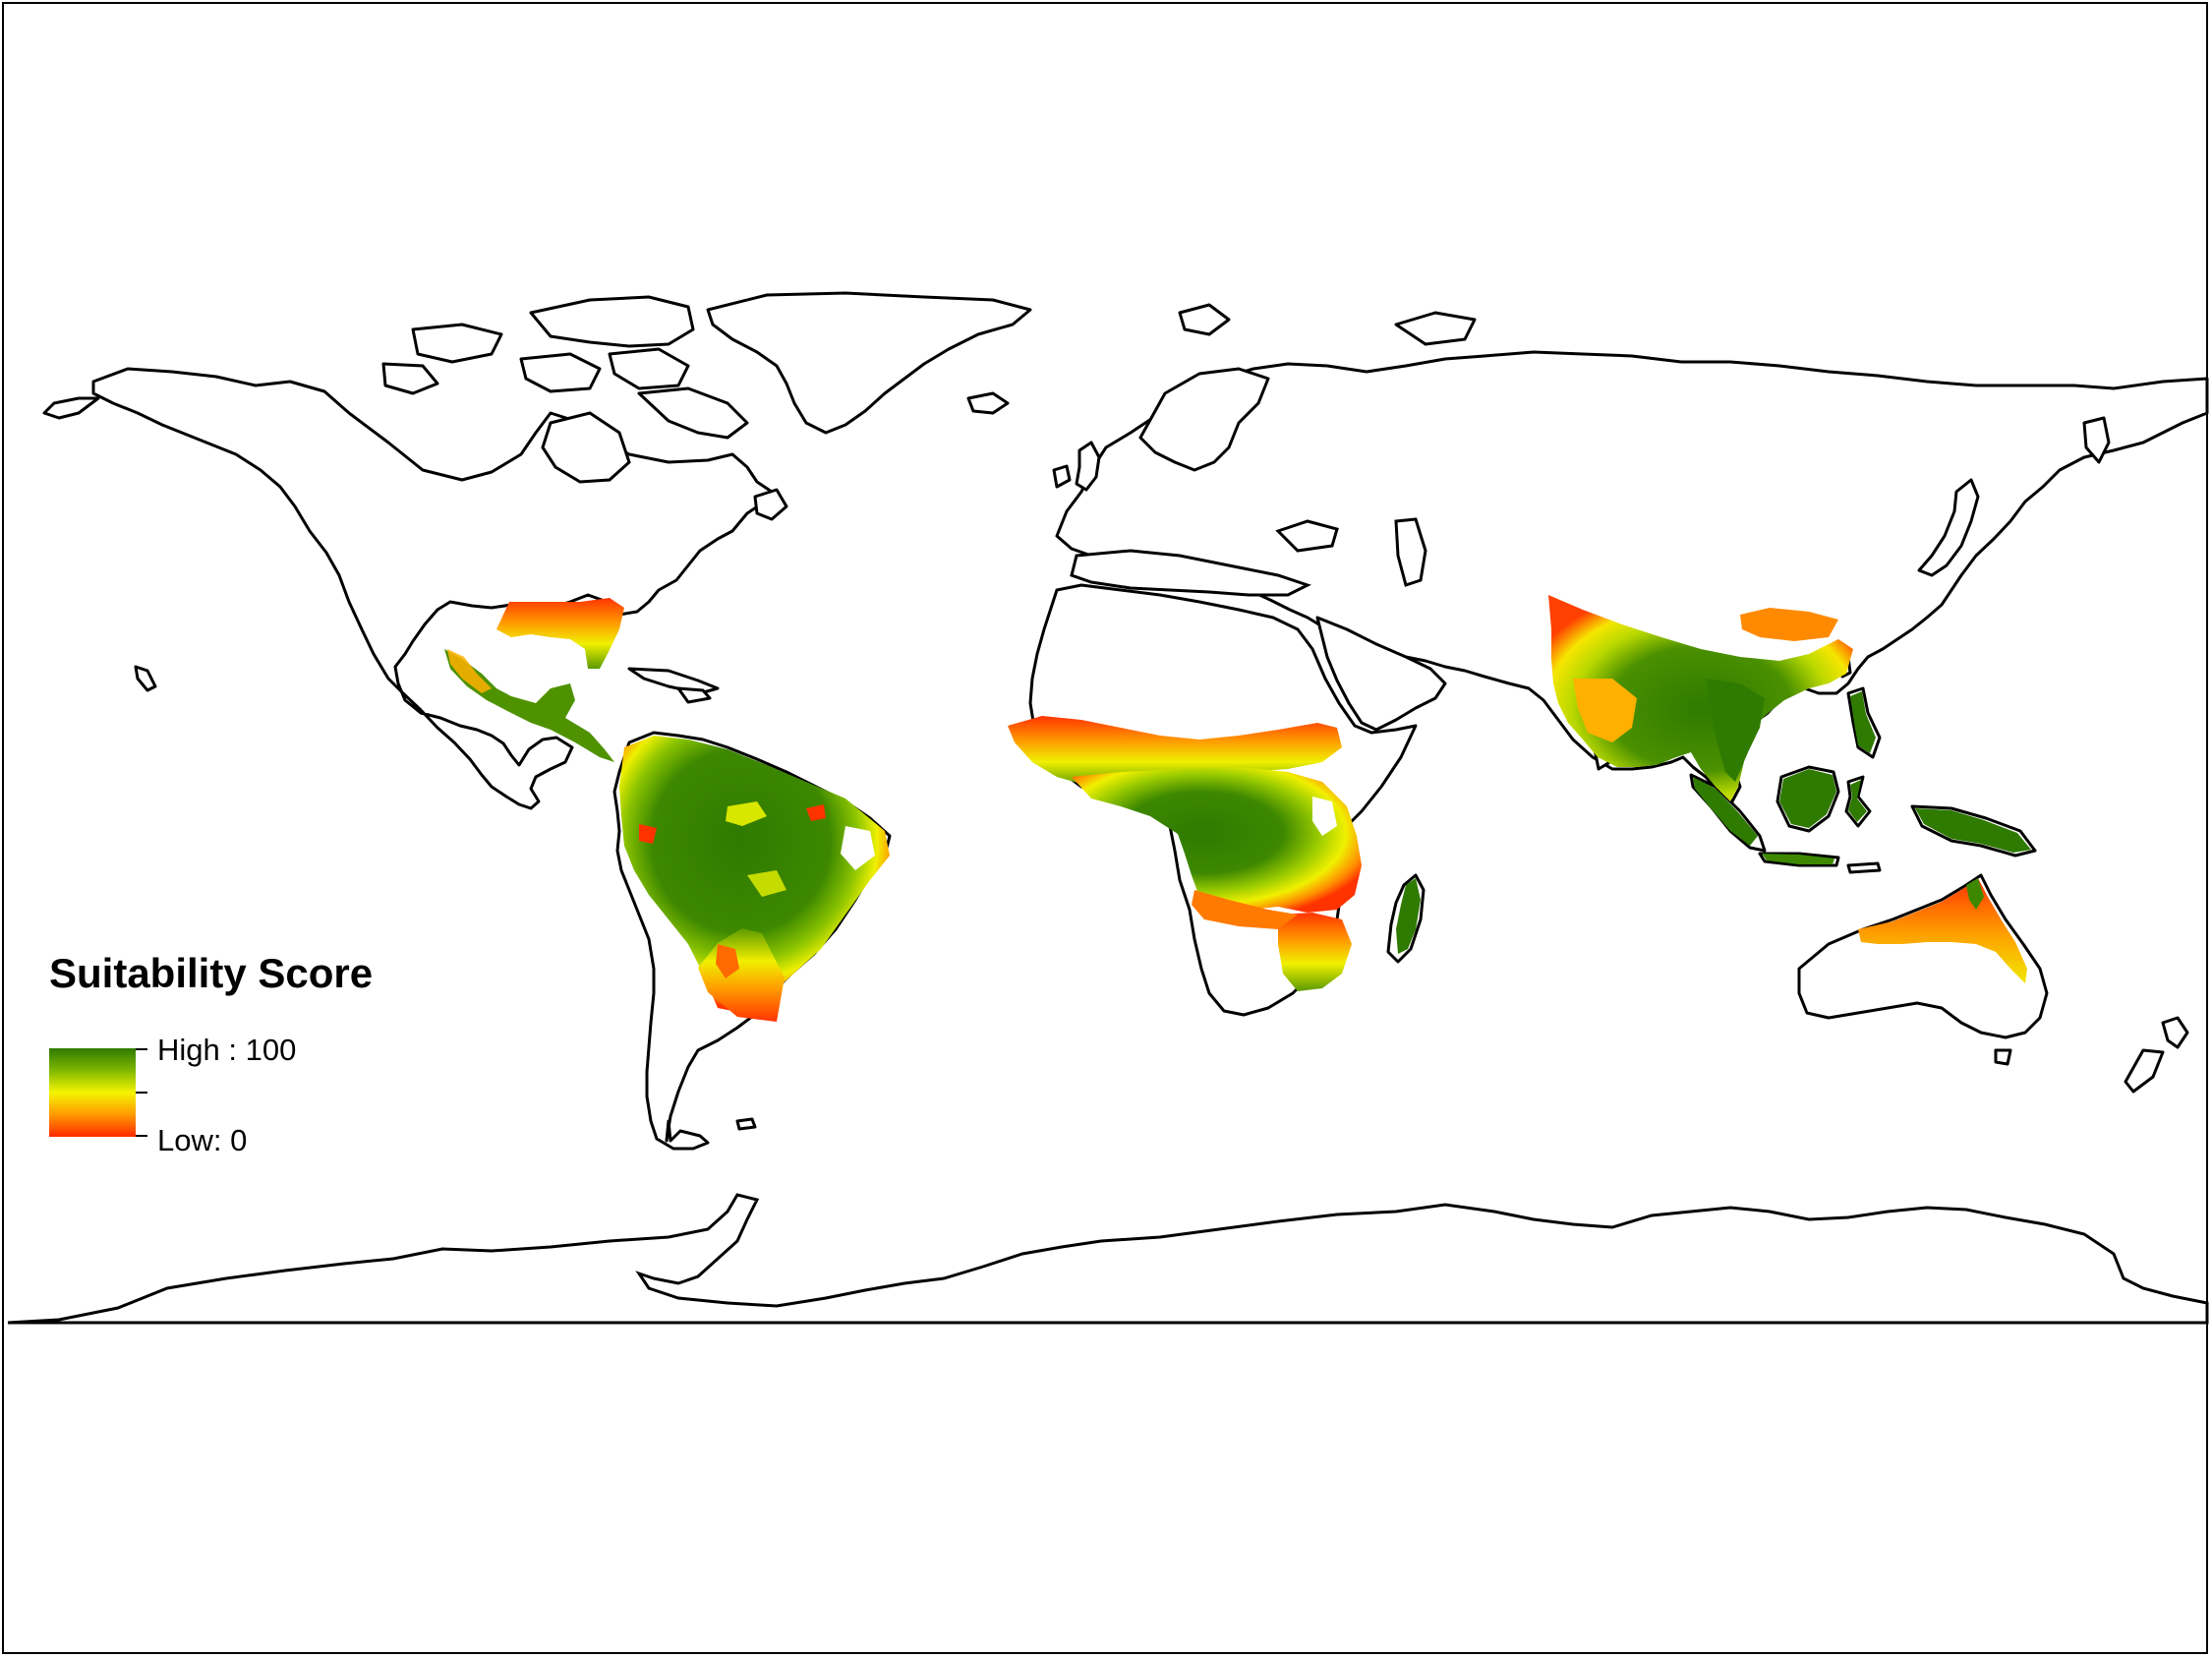  I want to click on suitability-gulf-coast, so click(560, 633).